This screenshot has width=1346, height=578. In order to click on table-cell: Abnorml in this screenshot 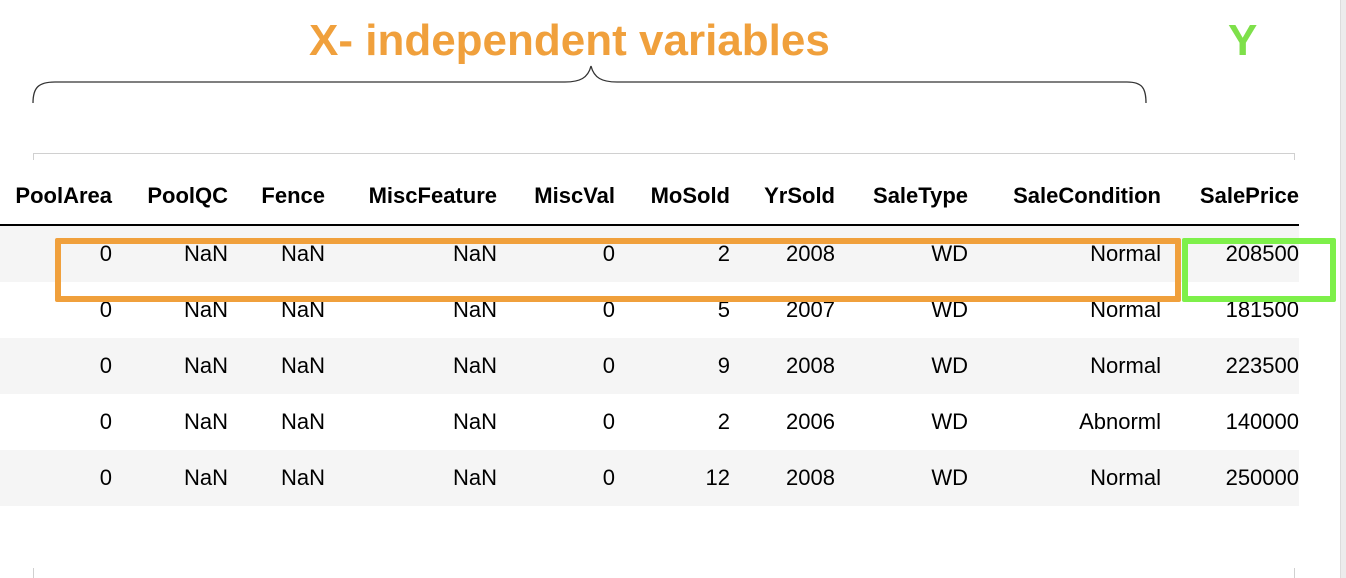, I will do `click(1120, 421)`.